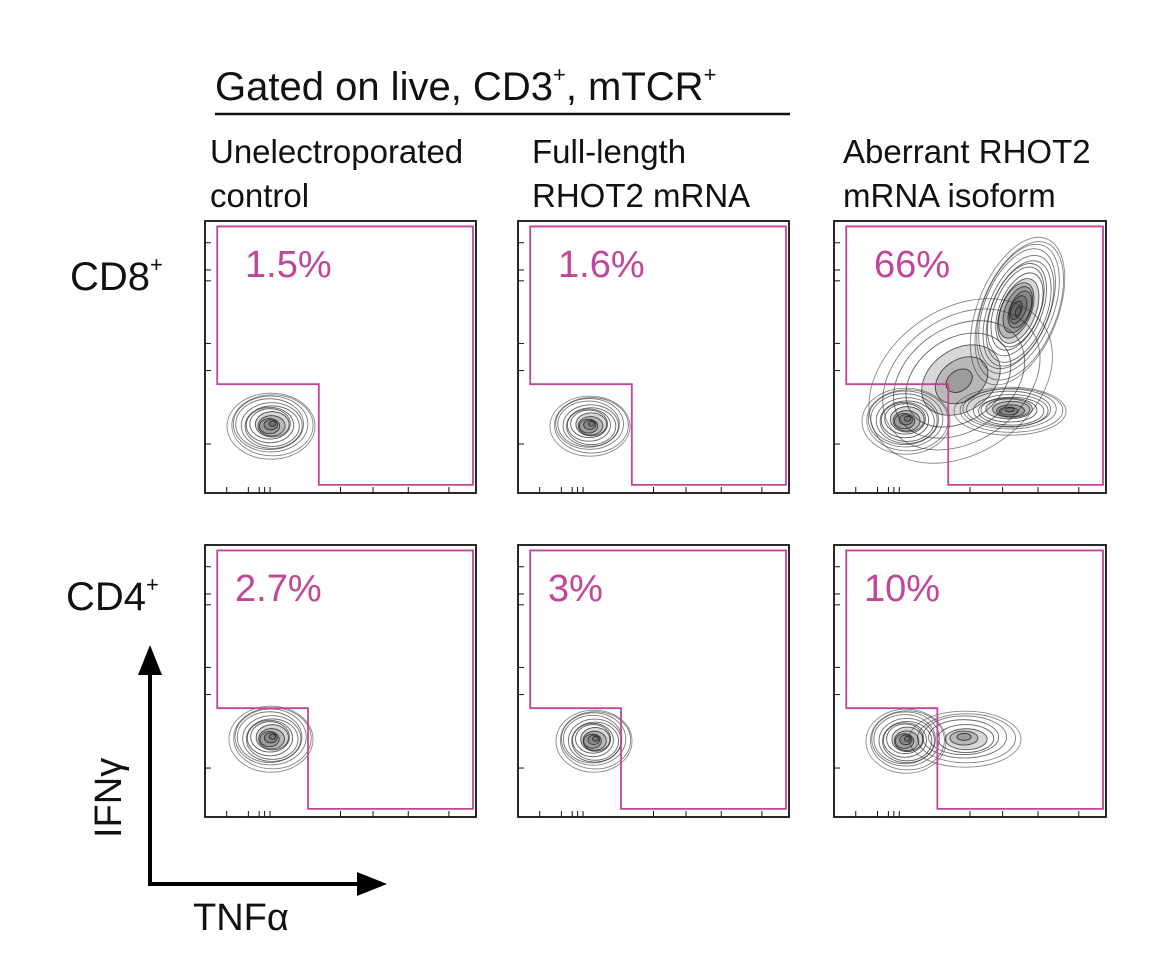 This screenshot has height=953, width=1152. Describe the element at coordinates (278, 589) in the screenshot. I see `gate-percentage: 2.7%` at that location.